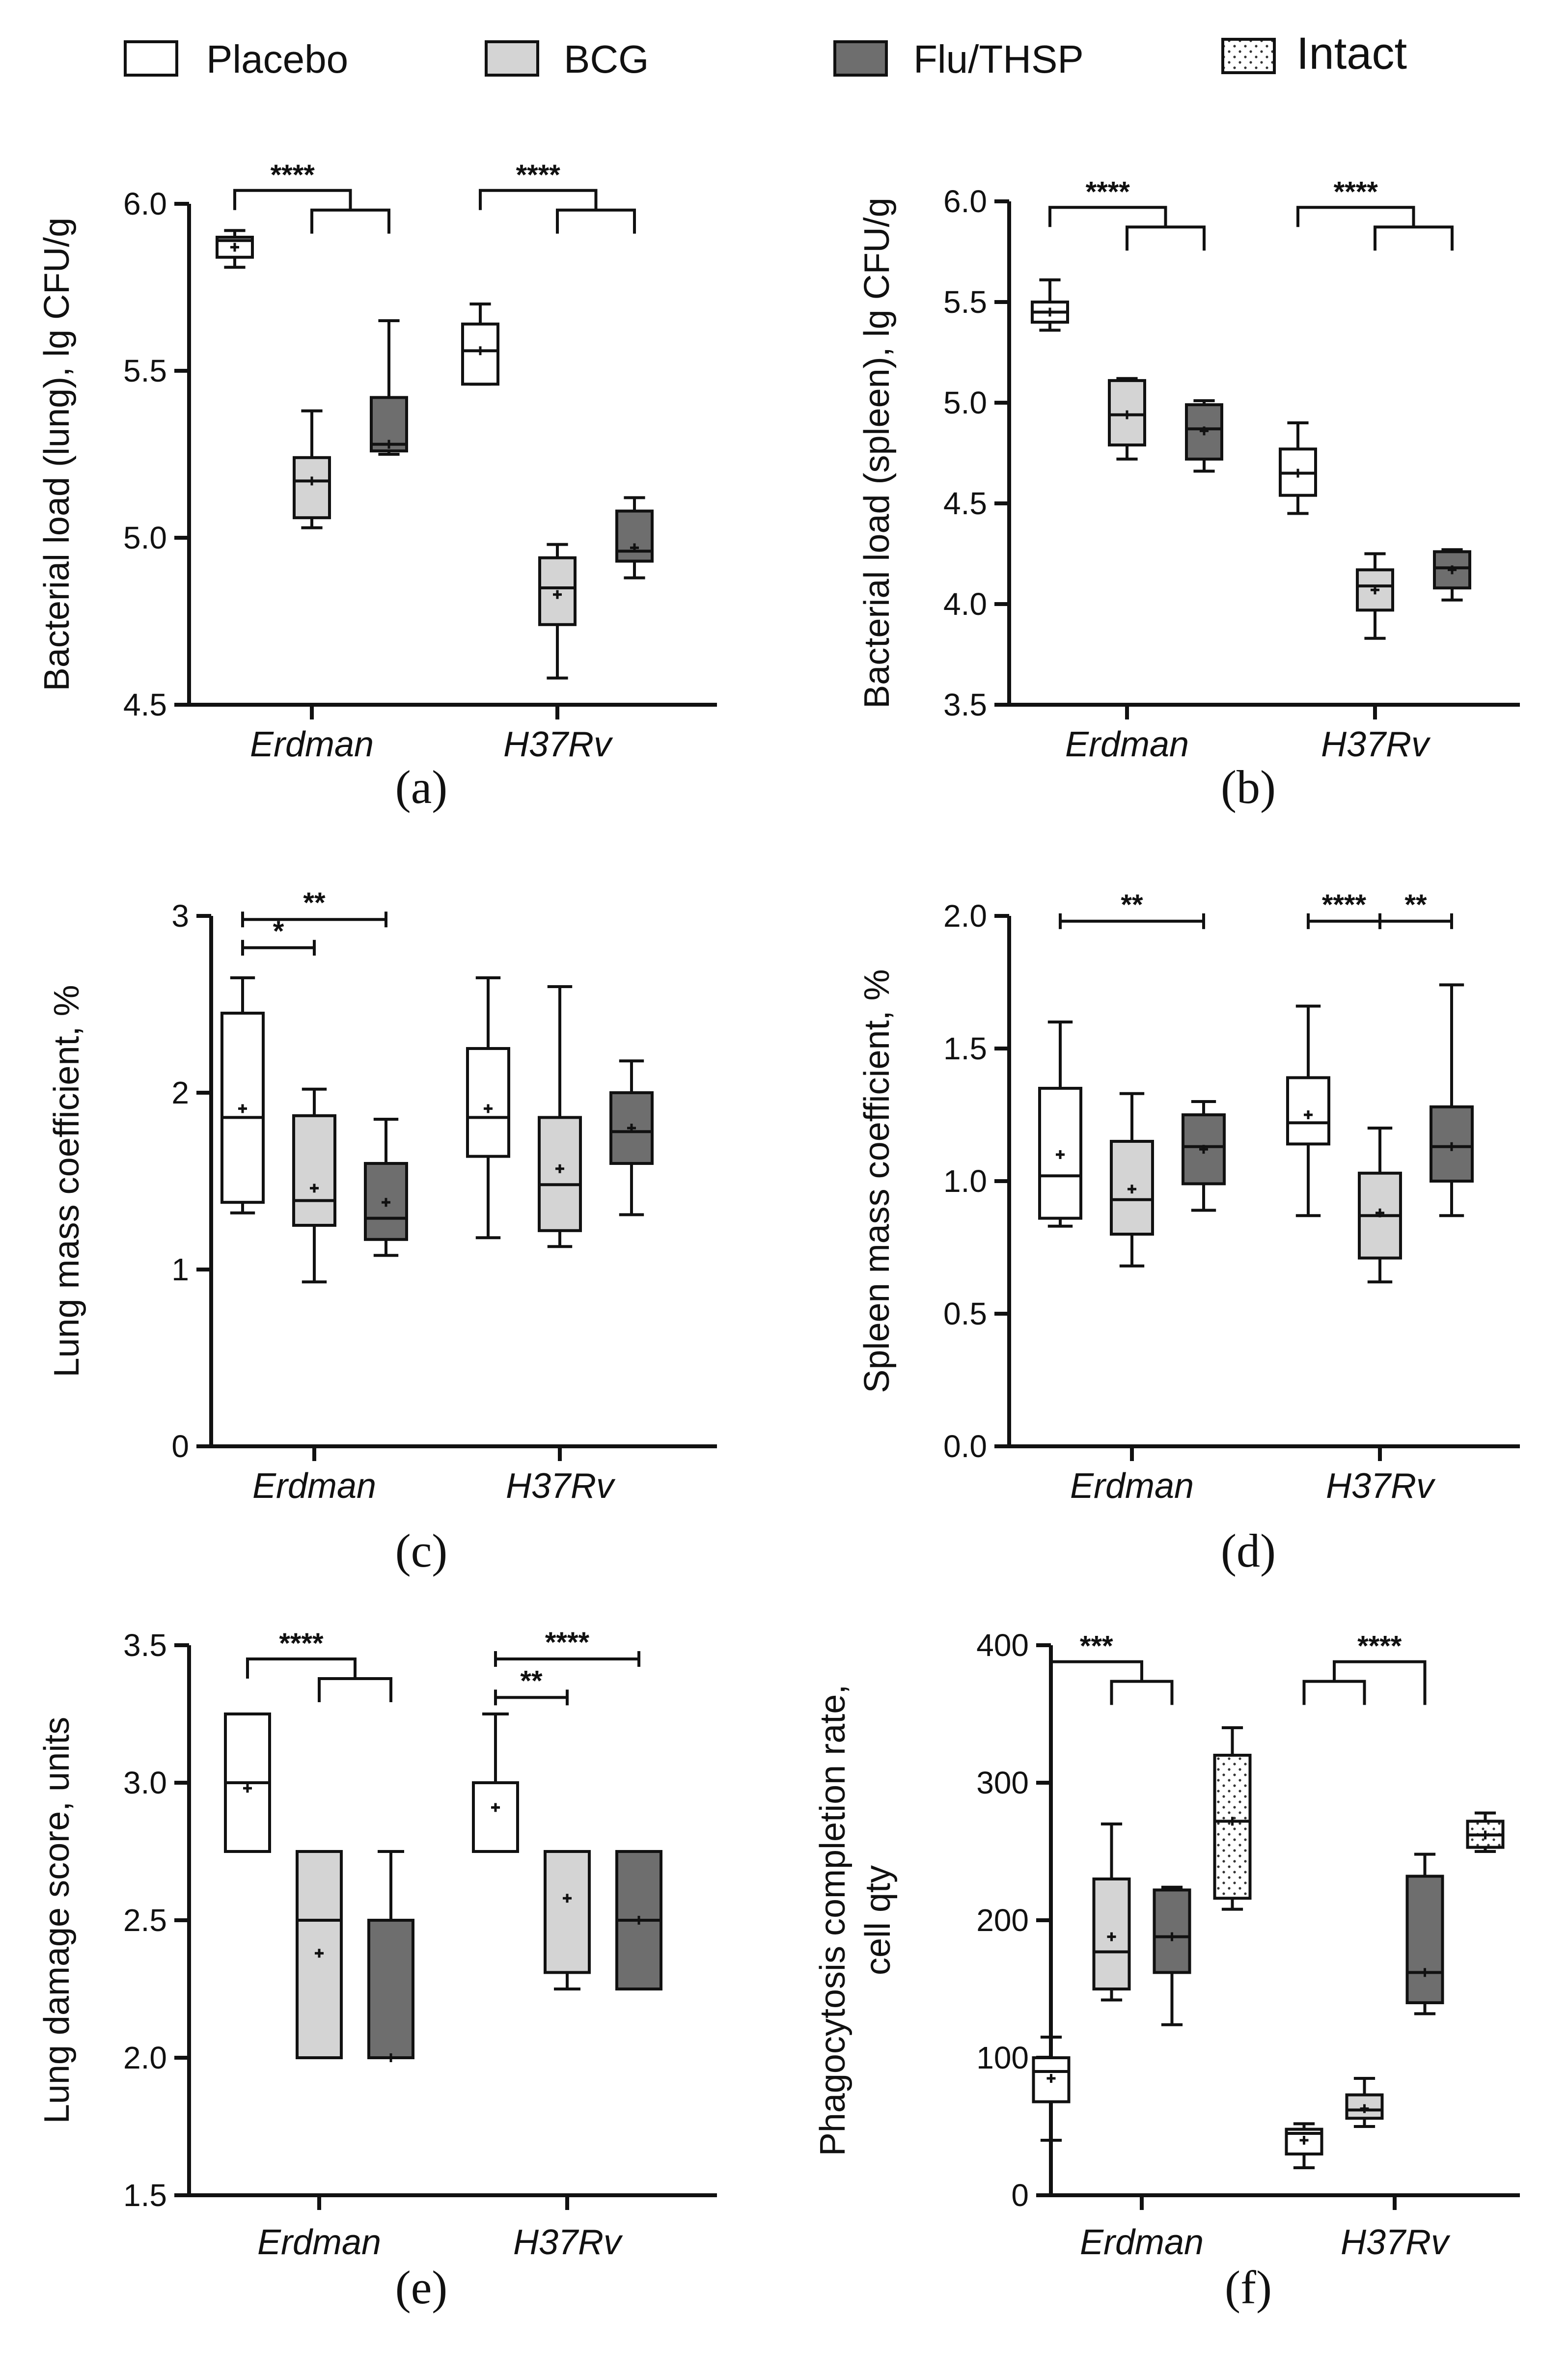 This screenshot has height=2375, width=1568. What do you see at coordinates (965, 604) in the screenshot?
I see `y-tick-label: 4.0` at bounding box center [965, 604].